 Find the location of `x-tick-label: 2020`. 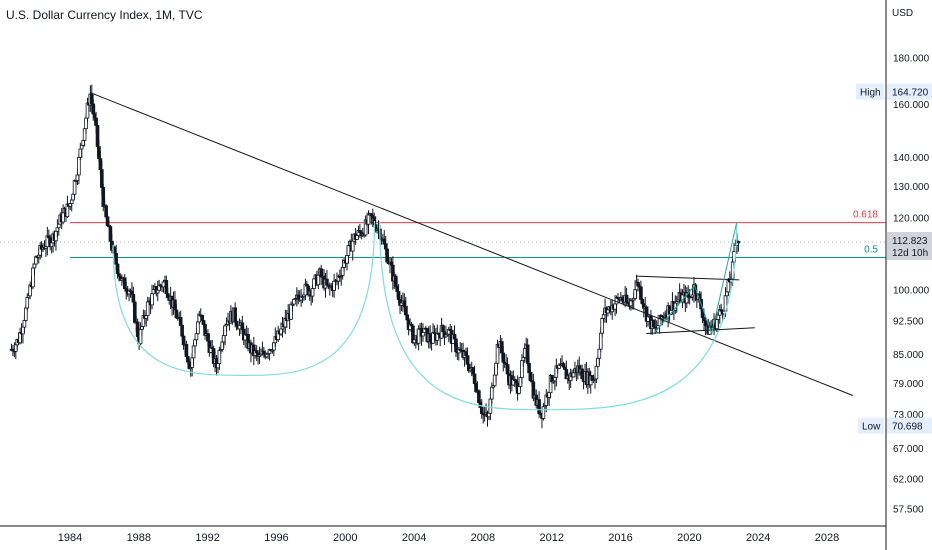

x-tick-label: 2020 is located at coordinates (689, 538).